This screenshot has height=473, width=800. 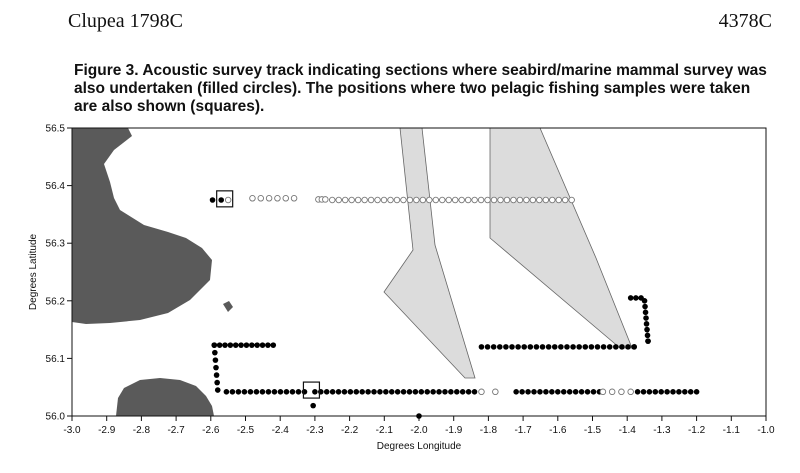 What do you see at coordinates (59, 273) in the screenshot?
I see `y-axis-ticks: 56.0 56.1 56.2 56.3 56.4 56.5` at bounding box center [59, 273].